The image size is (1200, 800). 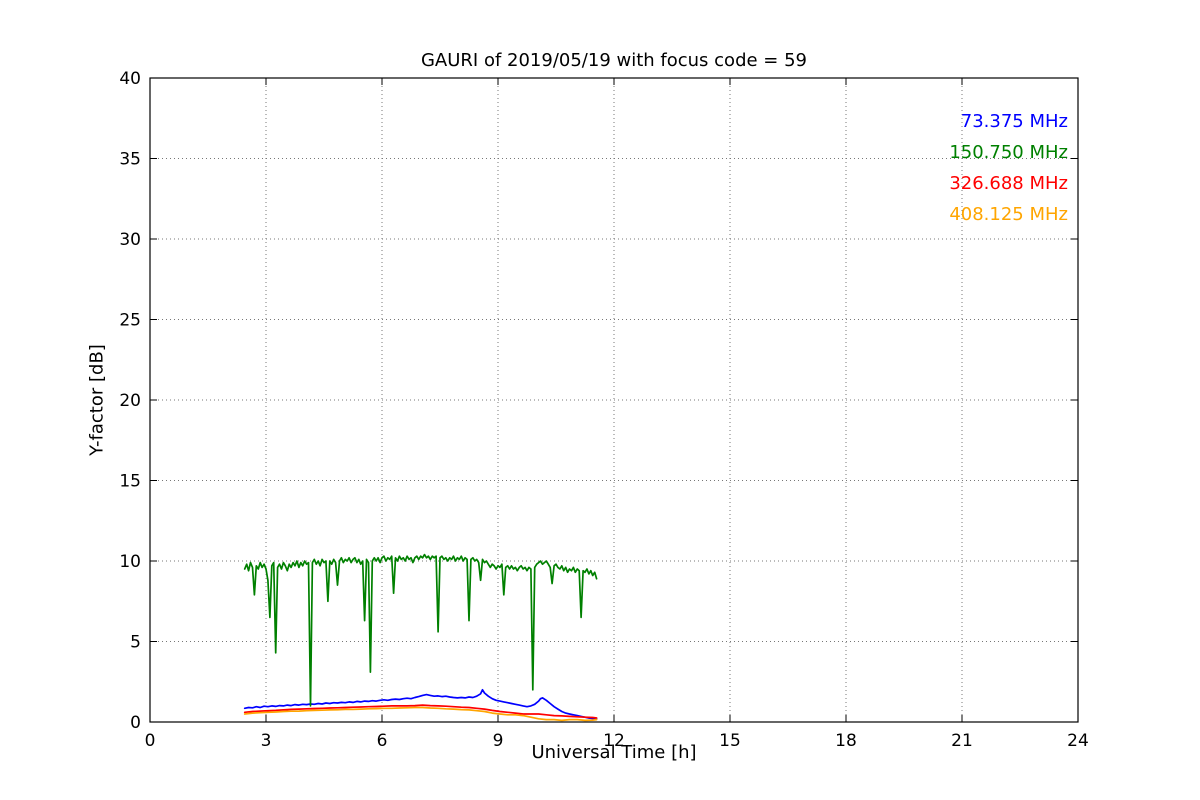 I want to click on y-tick-label: 30, so click(x=130, y=240).